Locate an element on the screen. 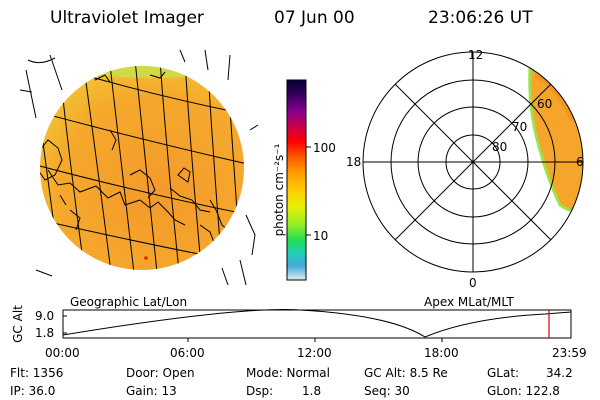 This screenshot has height=400, width=600. altitude-curve is located at coordinates (317, 323).